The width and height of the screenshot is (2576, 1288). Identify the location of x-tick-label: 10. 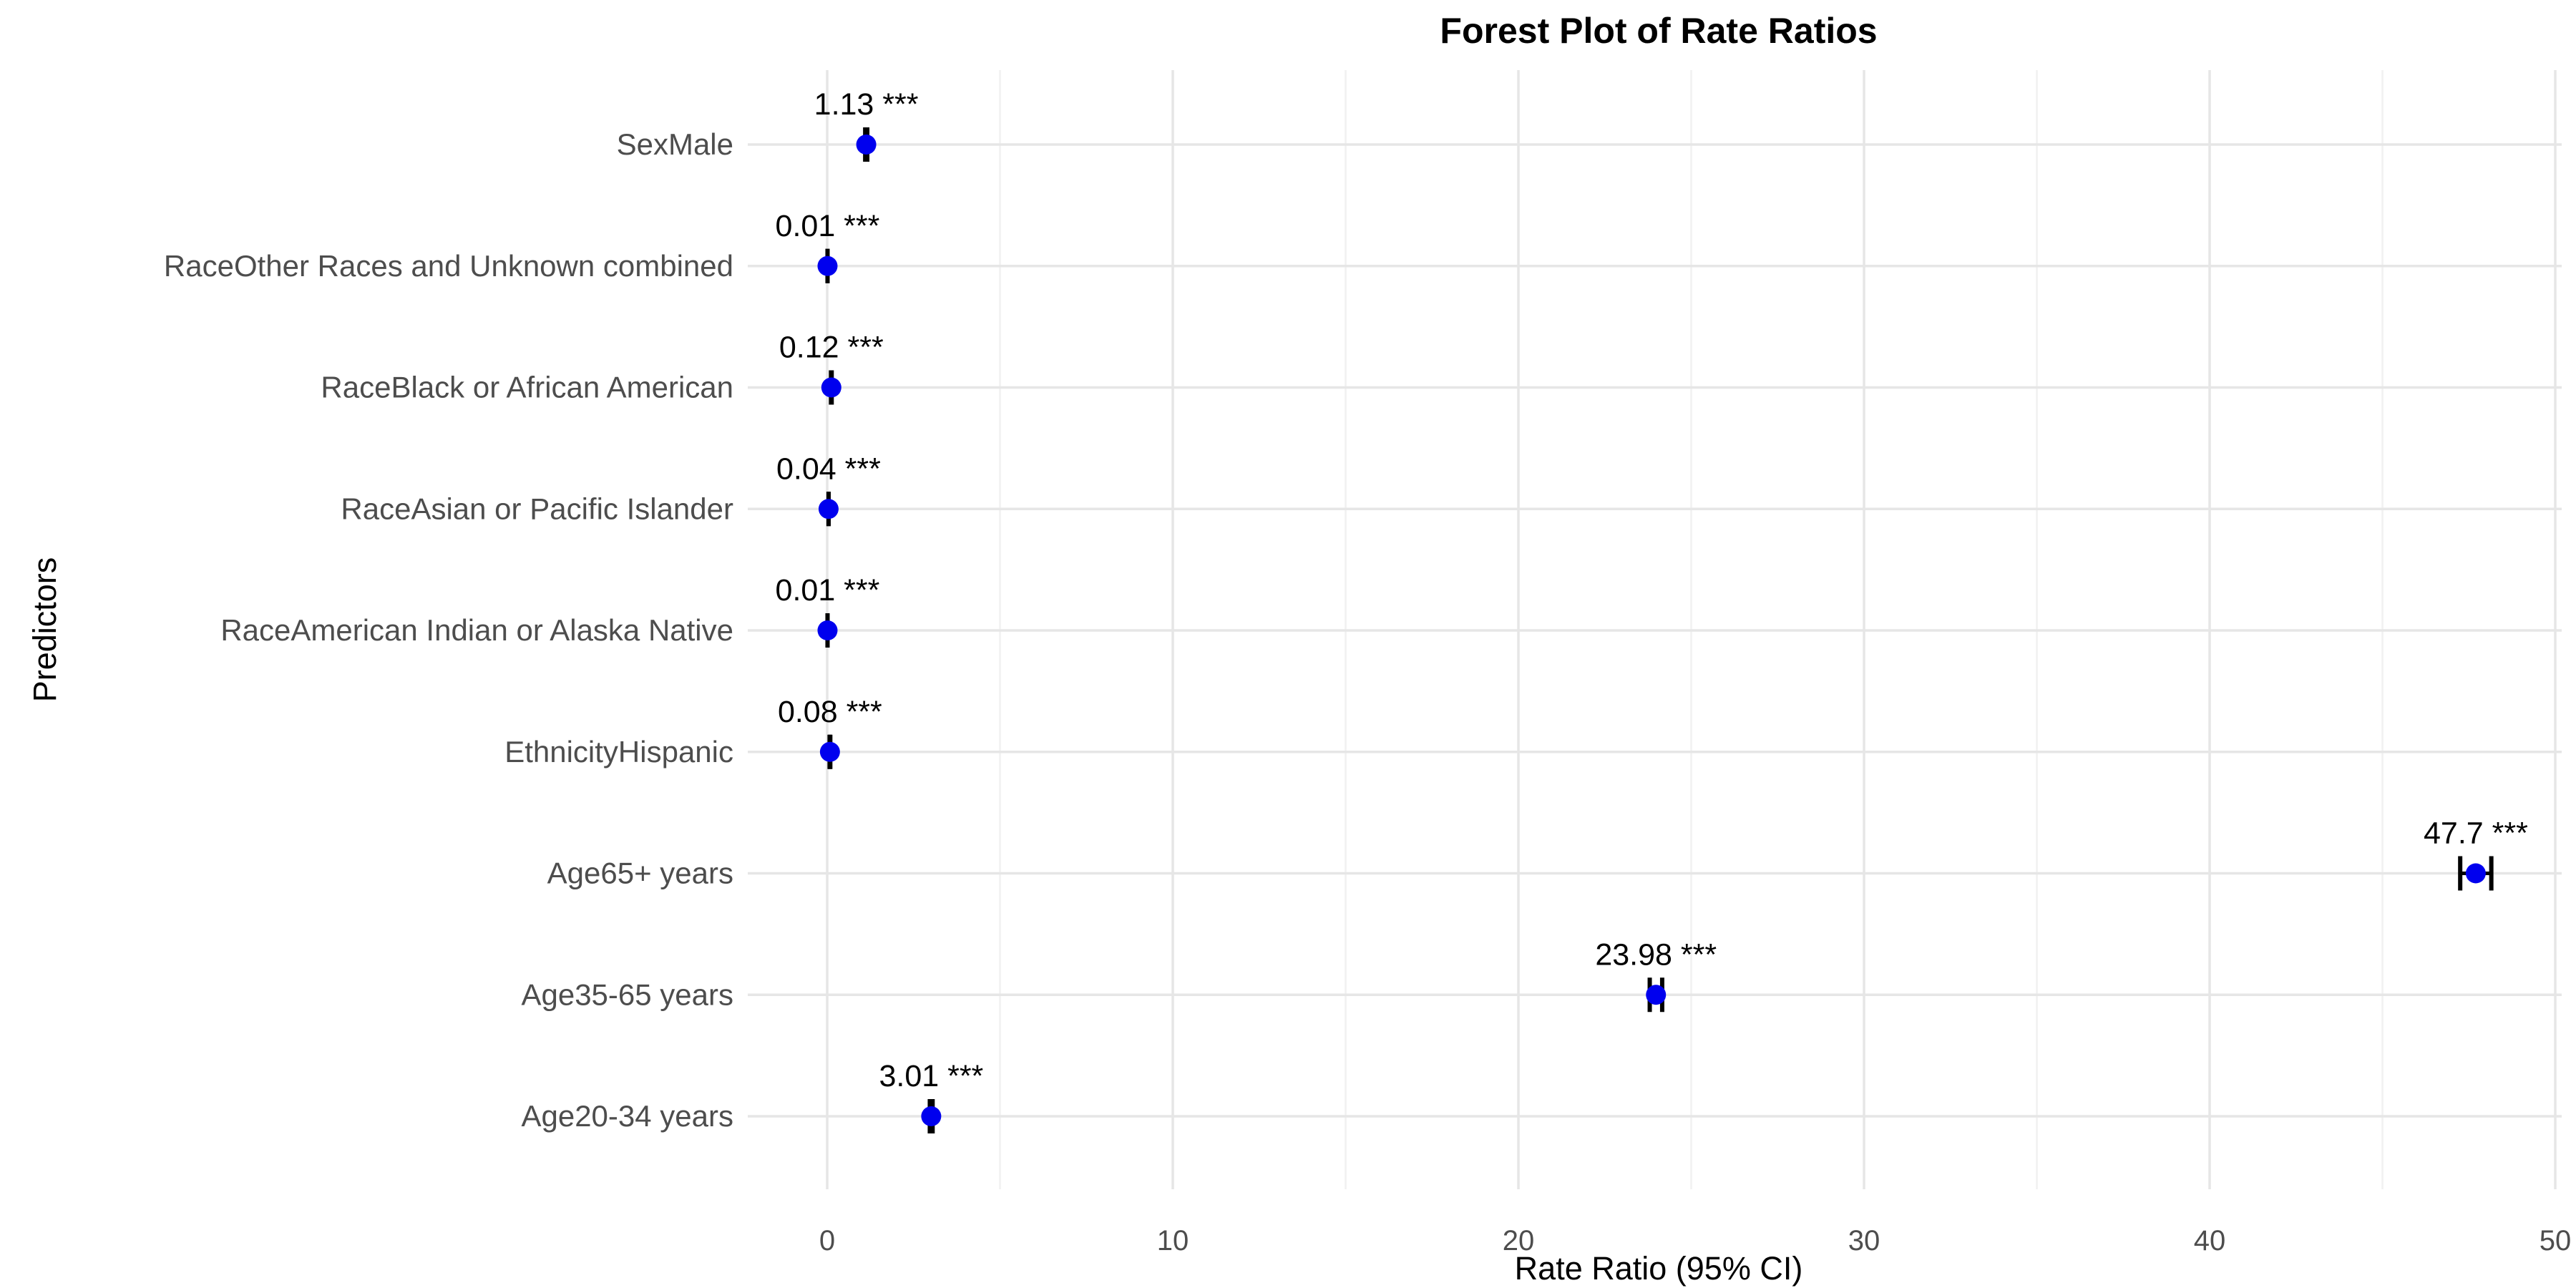
(1173, 1241).